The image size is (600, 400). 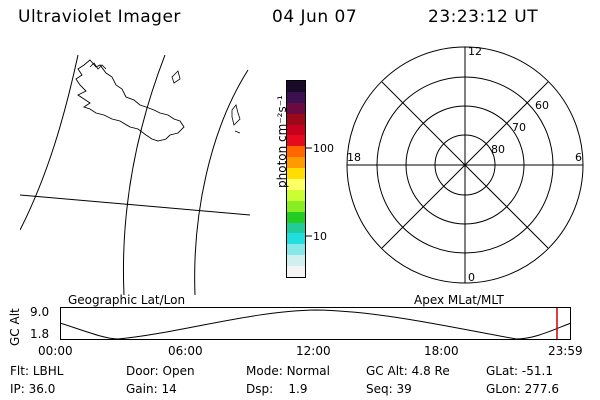 What do you see at coordinates (185, 351) in the screenshot?
I see `time-tick: 06:00` at bounding box center [185, 351].